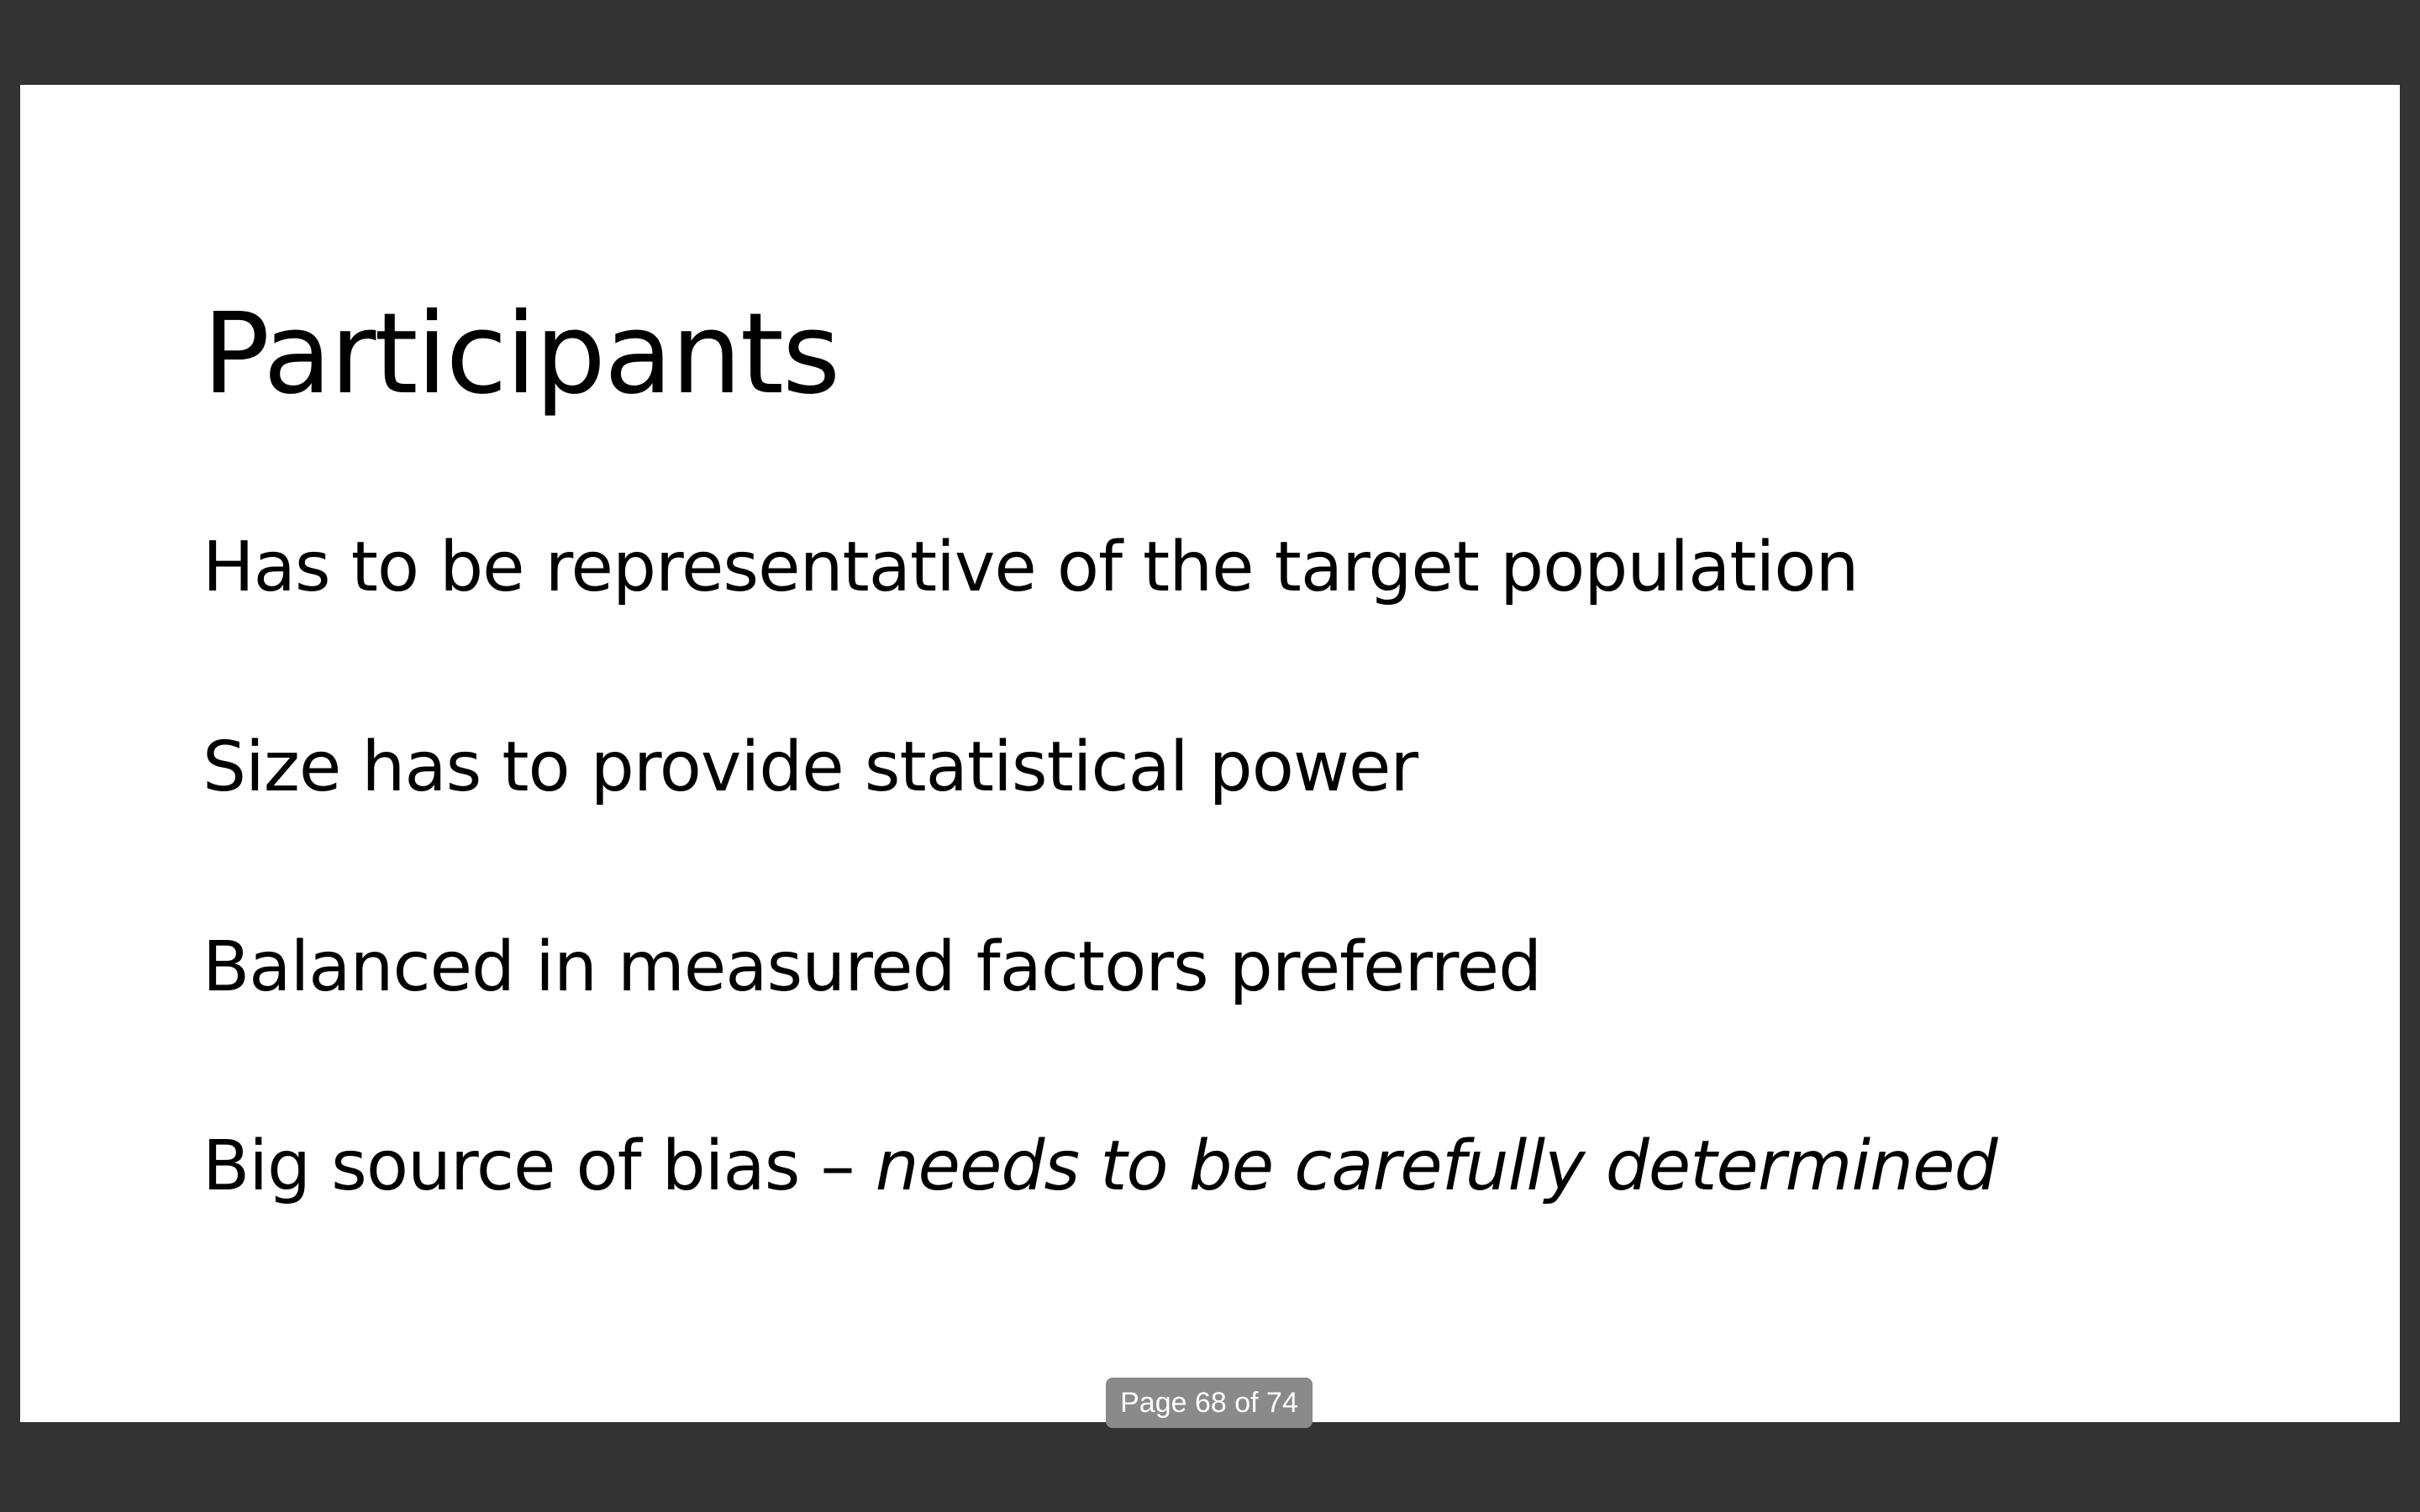 This screenshot has height=1512, width=2420. I want to click on slide-bullet: Size has to provide statistical power, so click(810, 767).